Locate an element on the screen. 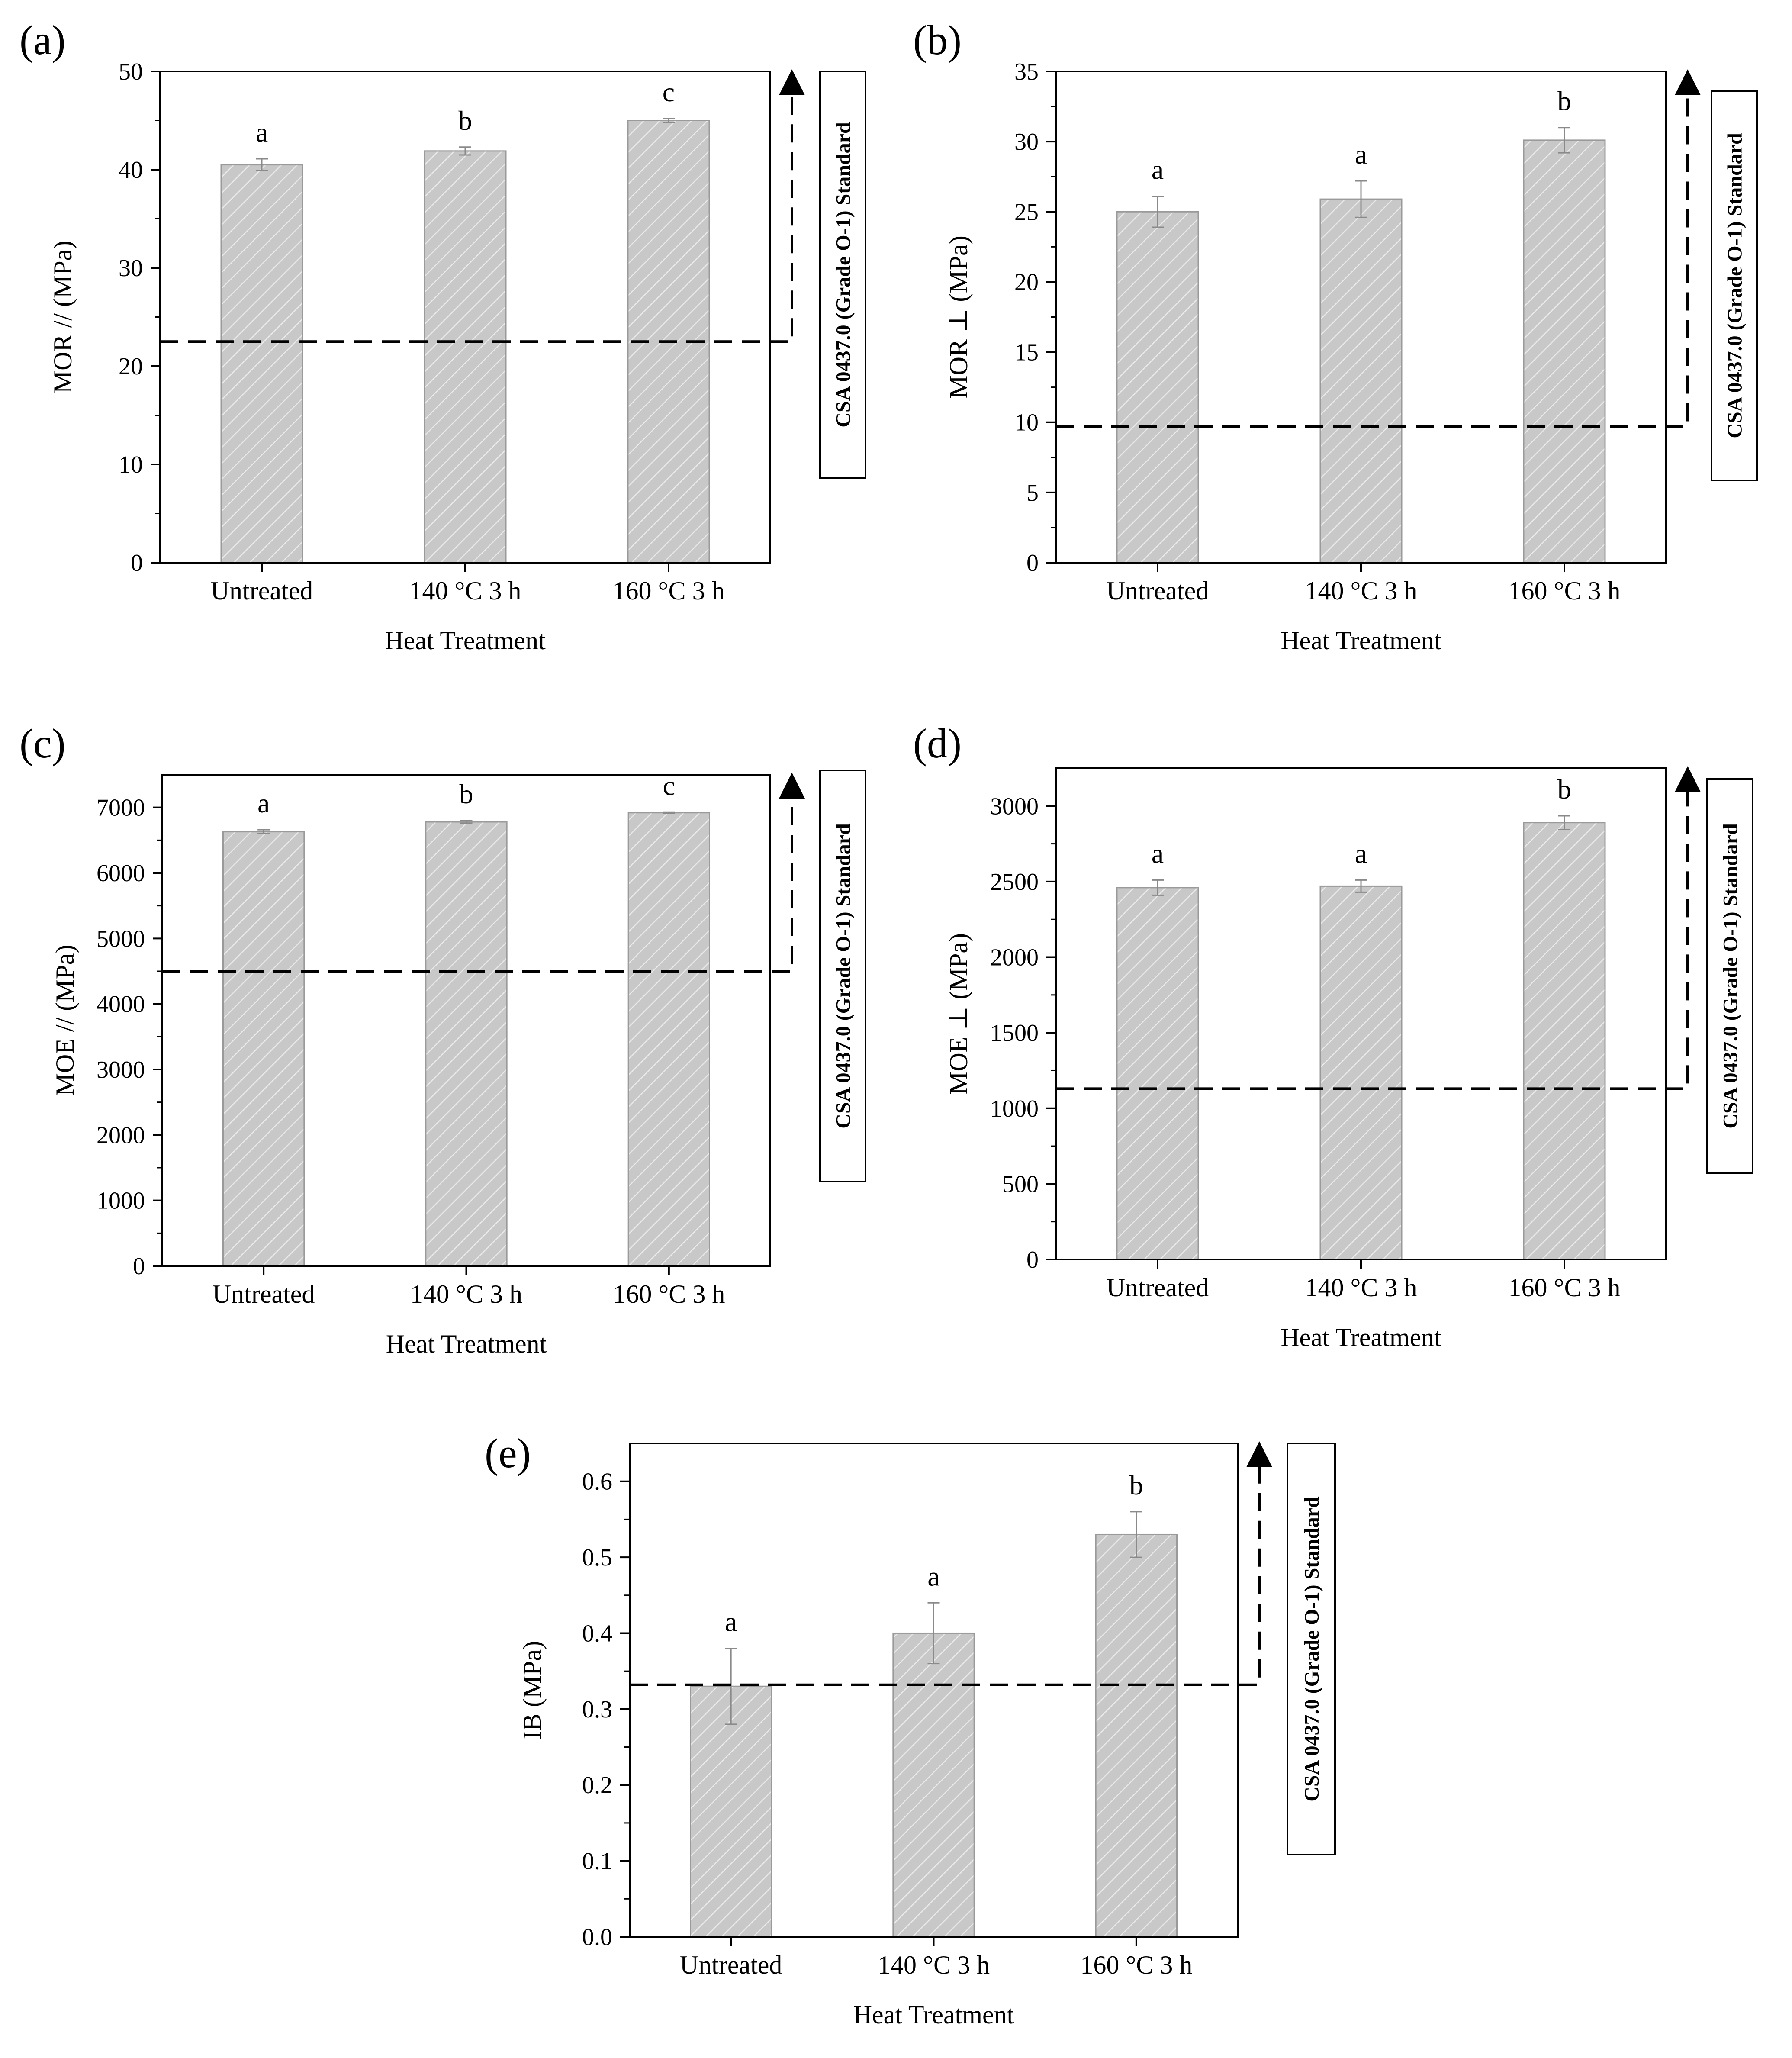 This screenshot has height=2058, width=1792. y-tick-label: 5000 is located at coordinates (121, 938).